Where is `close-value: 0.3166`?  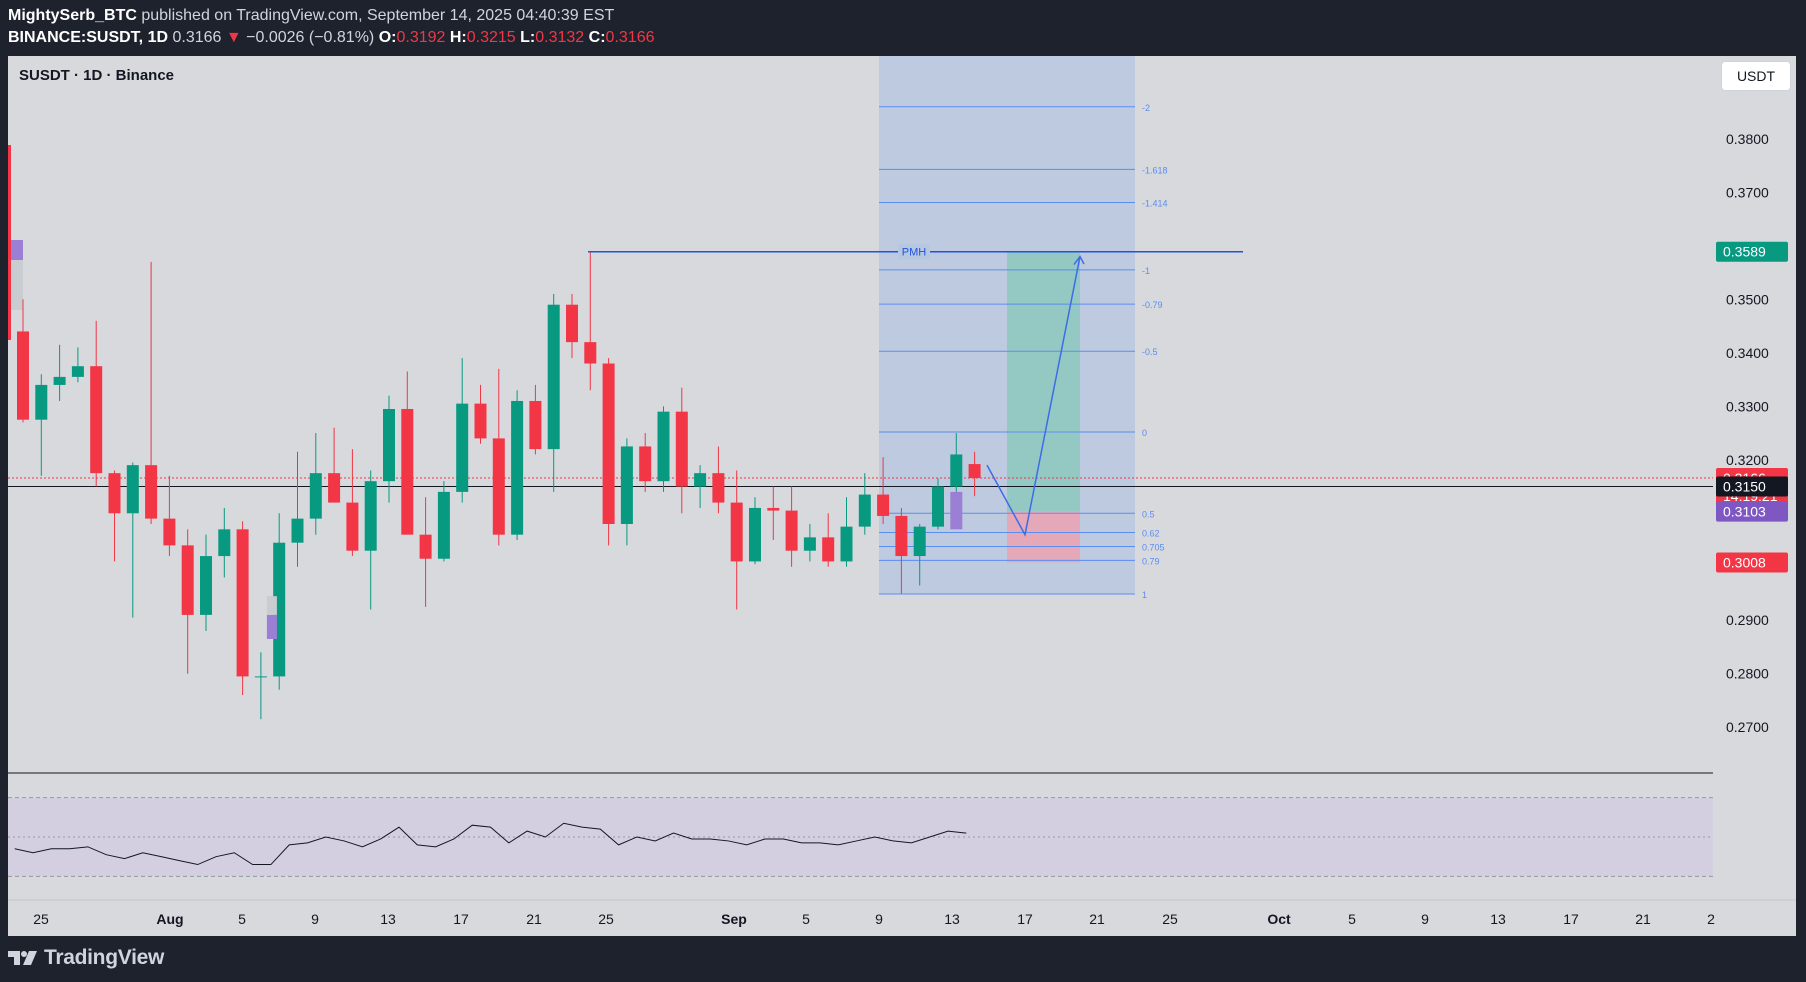
close-value: 0.3166 is located at coordinates (630, 37).